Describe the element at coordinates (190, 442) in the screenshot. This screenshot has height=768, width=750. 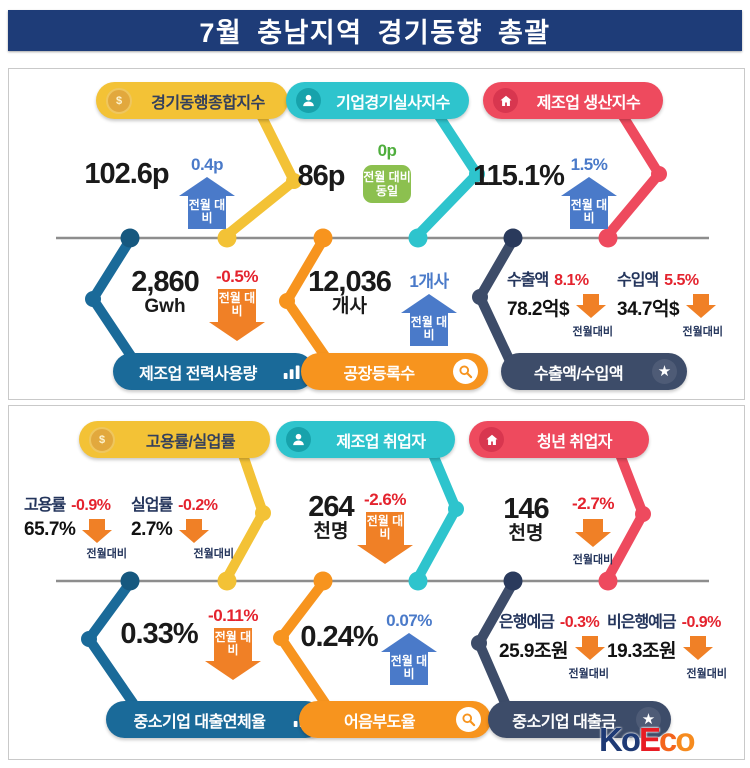
I see `pill-label: 고용률/실업률` at that location.